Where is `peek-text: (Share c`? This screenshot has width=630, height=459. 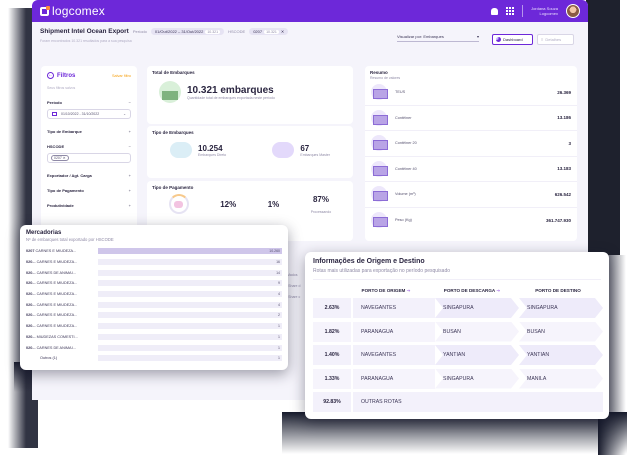 peek-text: (Share c is located at coordinates (294, 297).